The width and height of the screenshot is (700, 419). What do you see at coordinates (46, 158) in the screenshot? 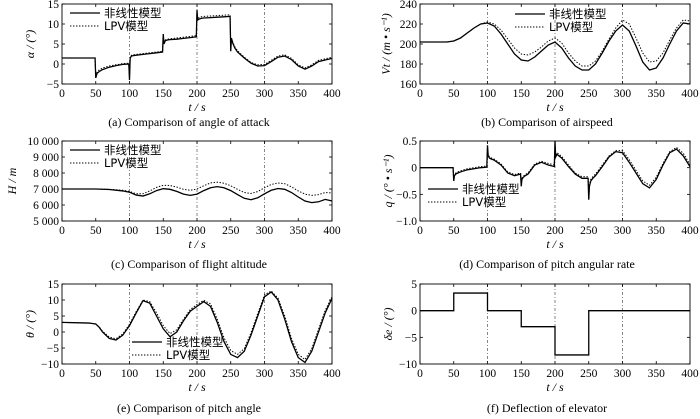
I see `y-tick-label: 9 000` at bounding box center [46, 158].